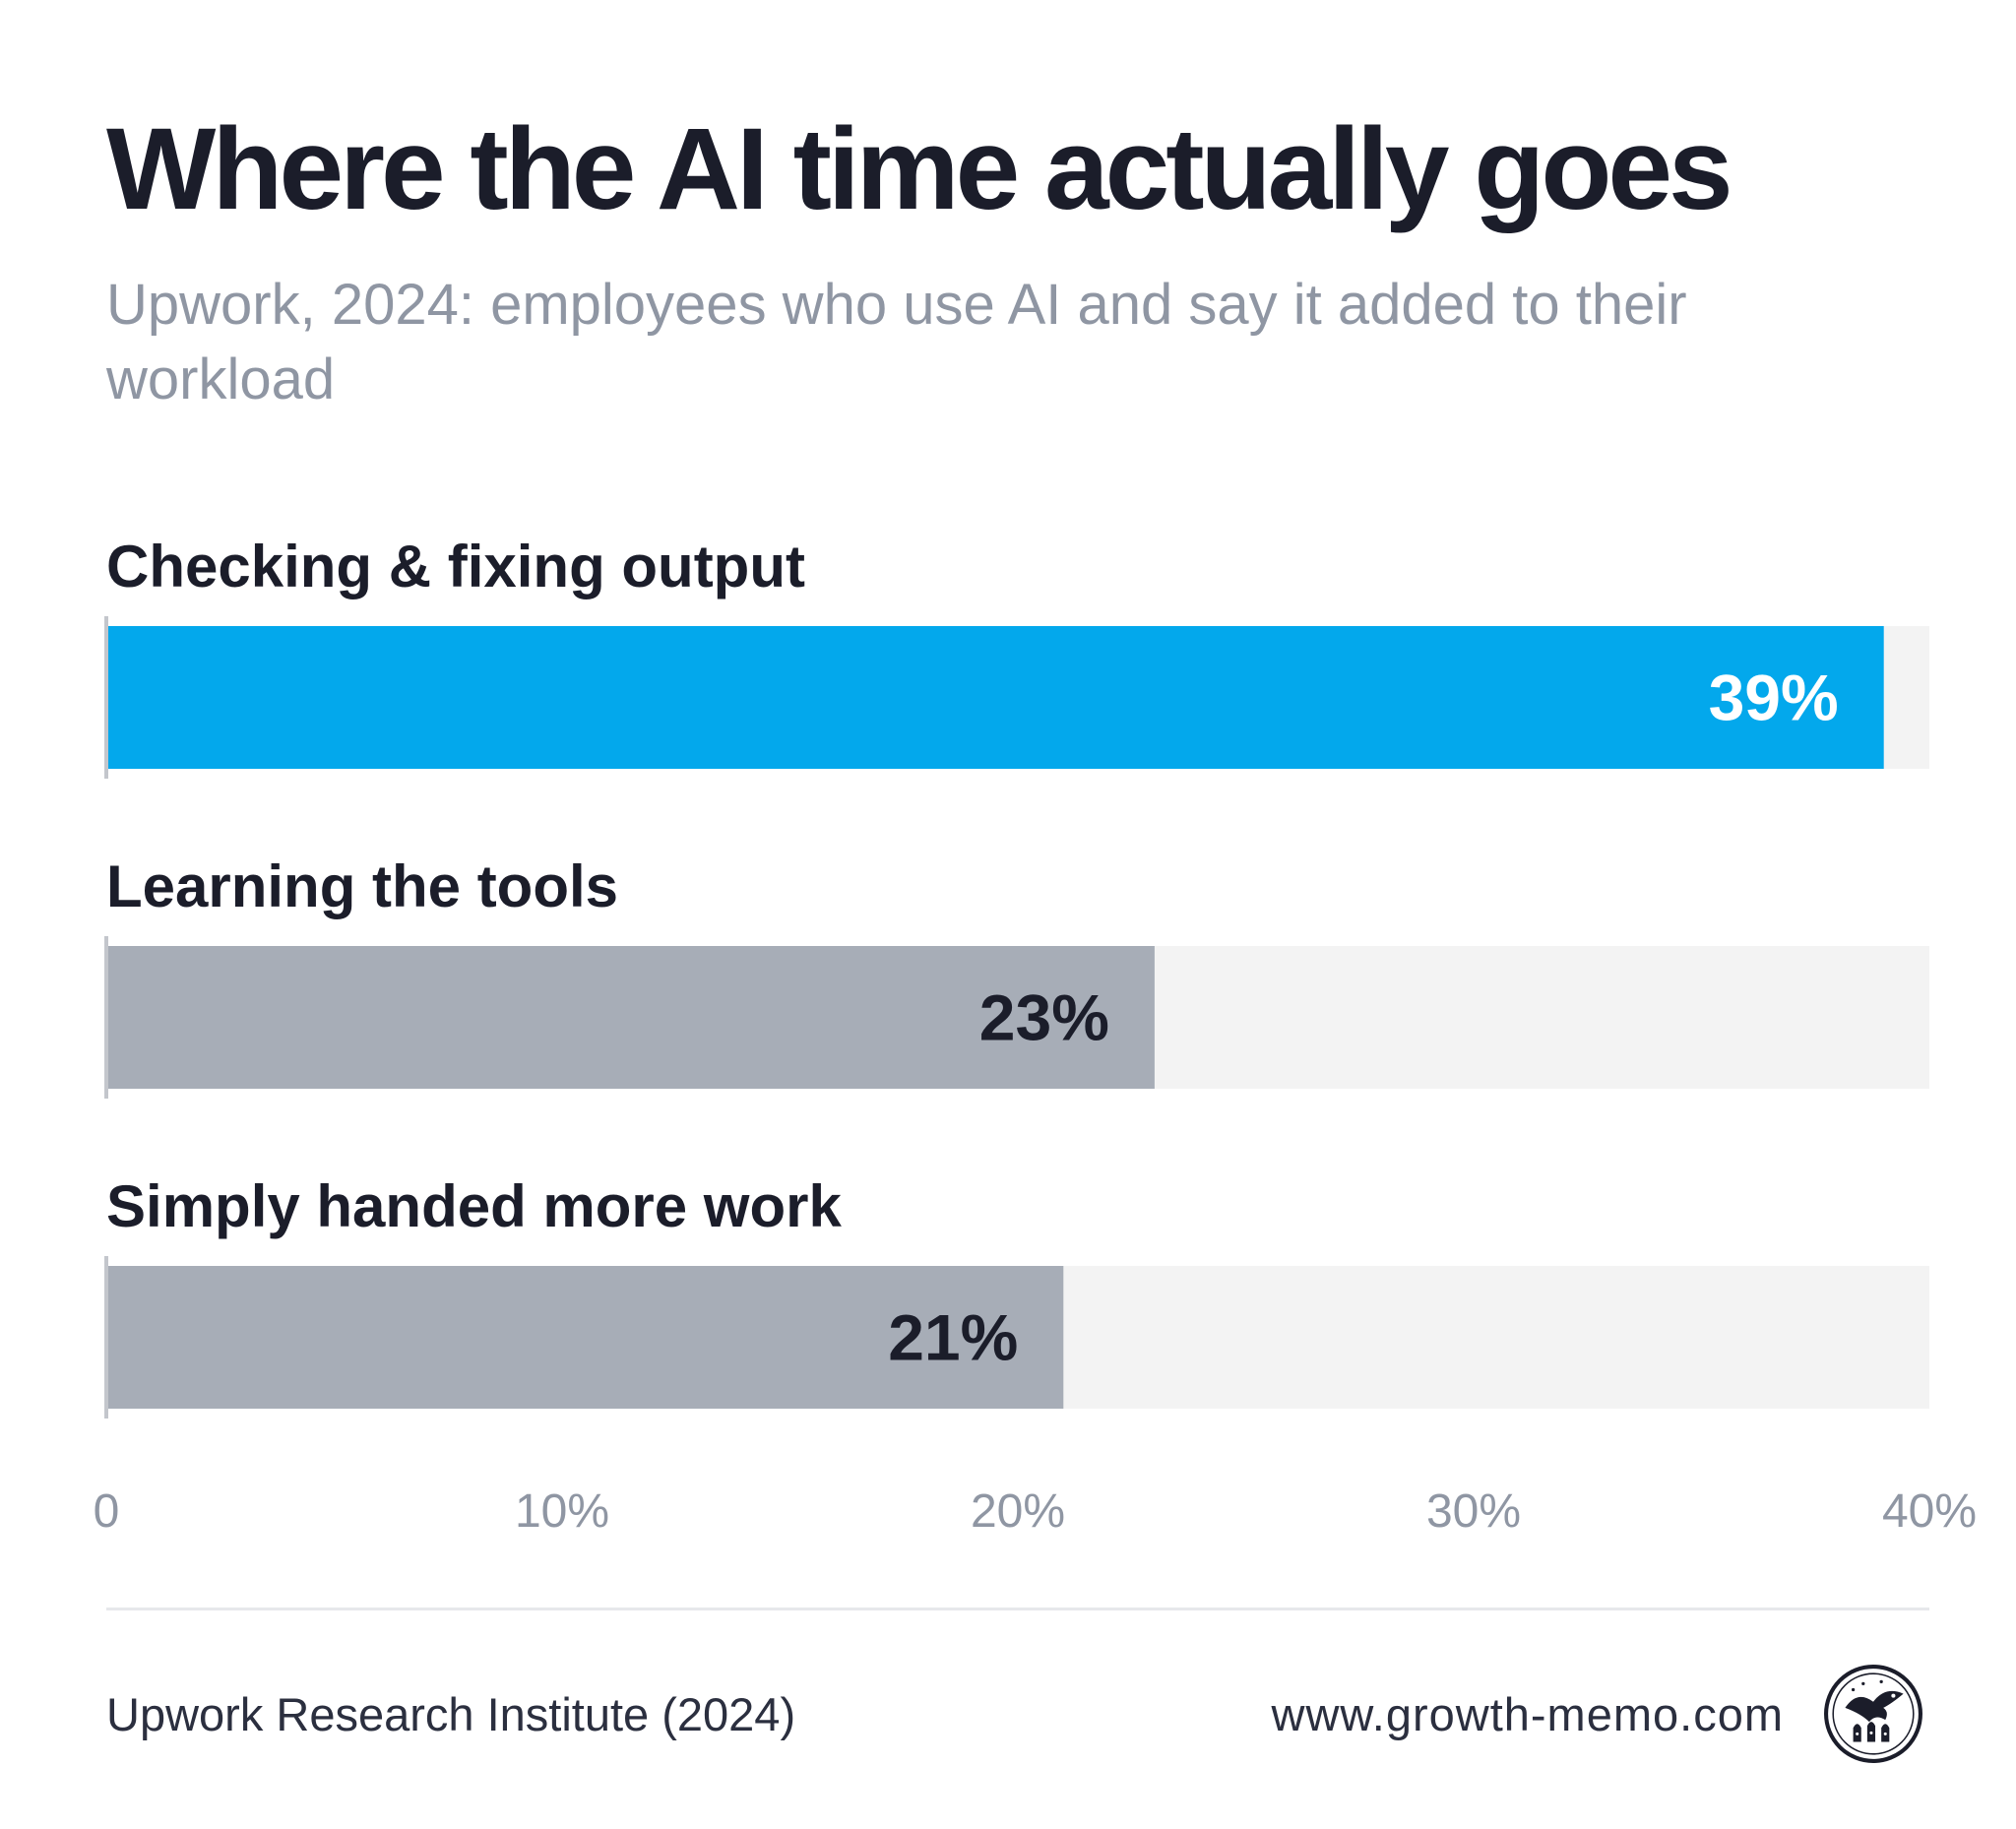  What do you see at coordinates (1017, 1609) in the screenshot?
I see `footer-divider` at bounding box center [1017, 1609].